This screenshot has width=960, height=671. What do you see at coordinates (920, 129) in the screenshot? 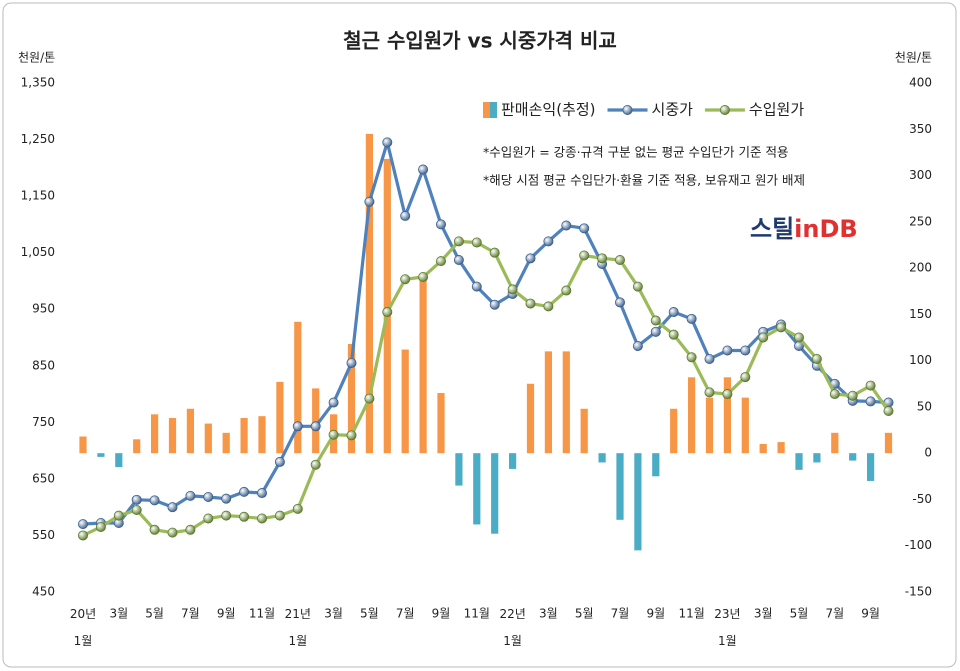
I see `y2-tick-label: 350` at bounding box center [920, 129].